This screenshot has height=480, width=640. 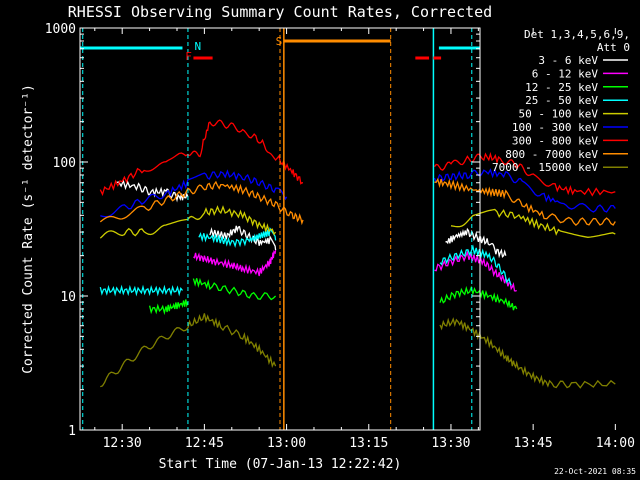 What do you see at coordinates (551, 154) in the screenshot?
I see `legend-label: 800 - 7000 keV` at bounding box center [551, 154].